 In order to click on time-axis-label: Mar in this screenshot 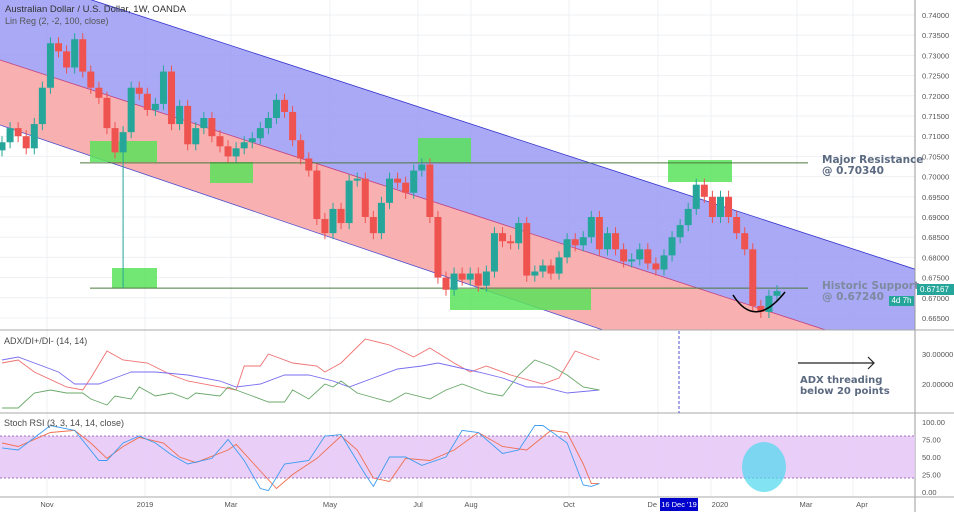, I will do `click(806, 504)`.